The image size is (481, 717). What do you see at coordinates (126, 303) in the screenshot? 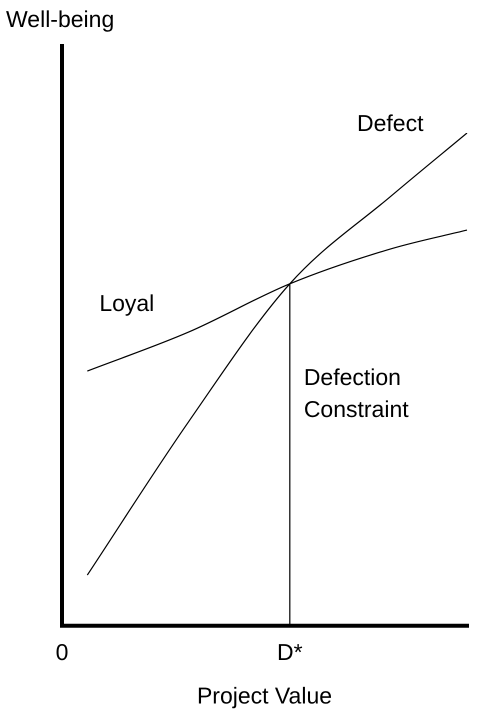
I see `series-label: Loyal` at bounding box center [126, 303].